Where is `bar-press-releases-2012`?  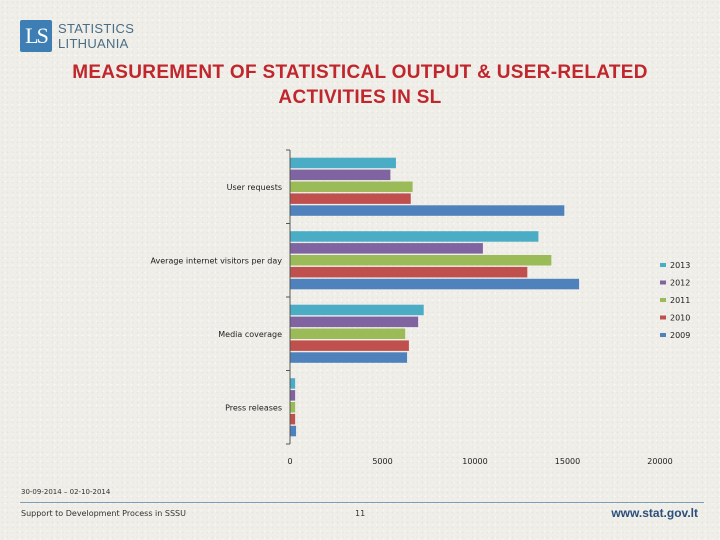
bar-press-releases-2012 is located at coordinates (293, 395).